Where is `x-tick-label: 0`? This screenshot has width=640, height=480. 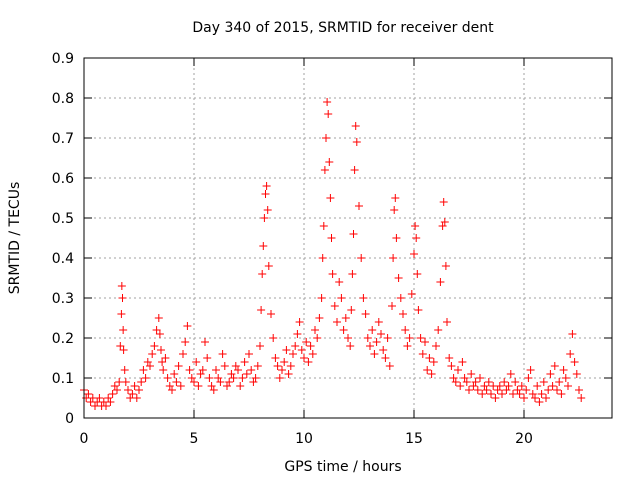 x-tick-label: 0 is located at coordinates (84, 439).